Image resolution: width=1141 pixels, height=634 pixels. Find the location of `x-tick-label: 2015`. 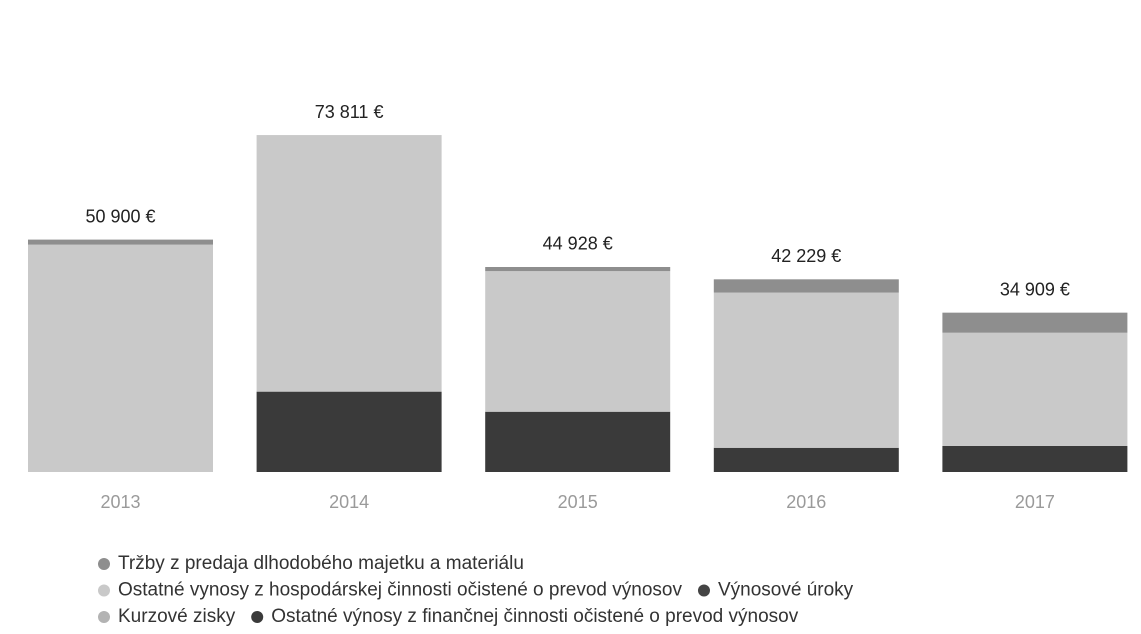

x-tick-label: 2015 is located at coordinates (578, 502).